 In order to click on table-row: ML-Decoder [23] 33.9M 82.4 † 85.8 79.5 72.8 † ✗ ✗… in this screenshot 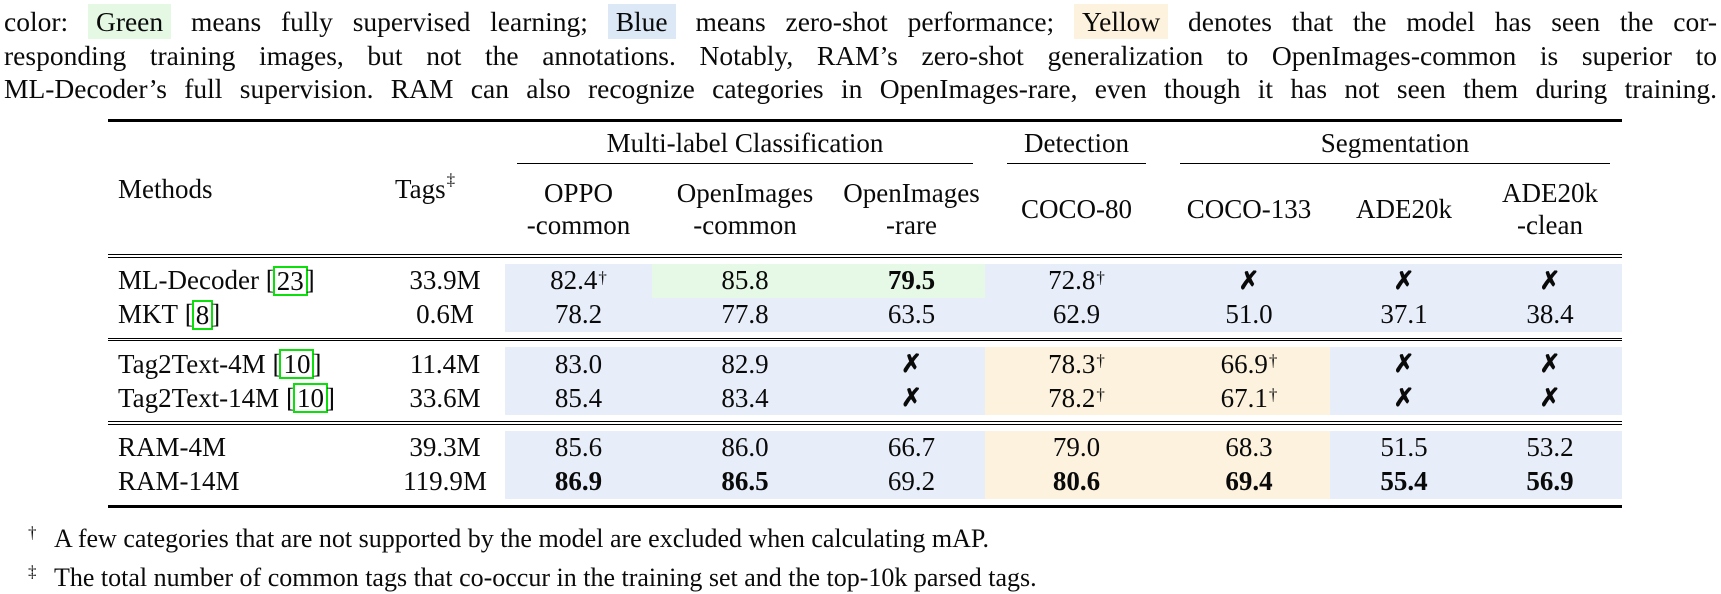, I will do `click(865, 280)`.